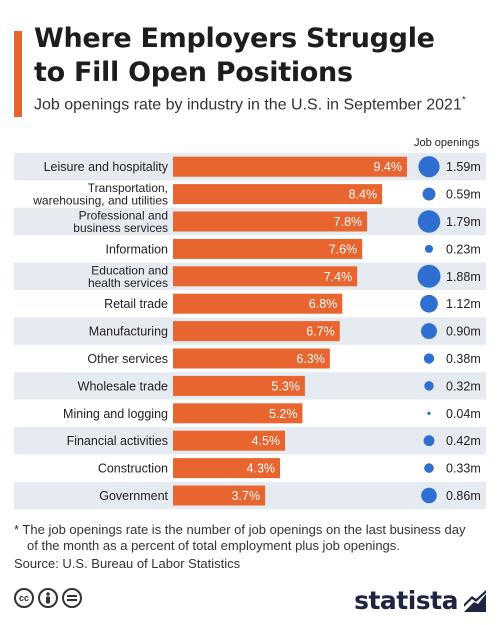 The width and height of the screenshot is (500, 625). What do you see at coordinates (463, 496) in the screenshot?
I see `job-openings-label: 0.86m` at bounding box center [463, 496].